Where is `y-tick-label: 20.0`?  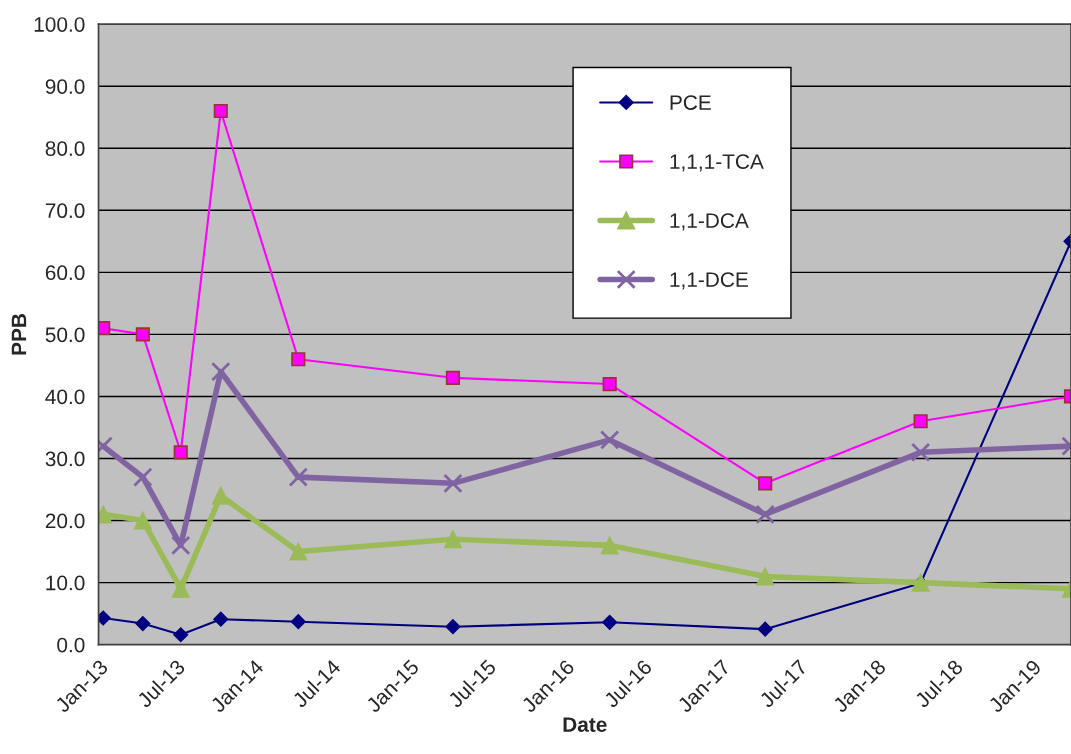
y-tick-label: 20.0 is located at coordinates (65, 521).